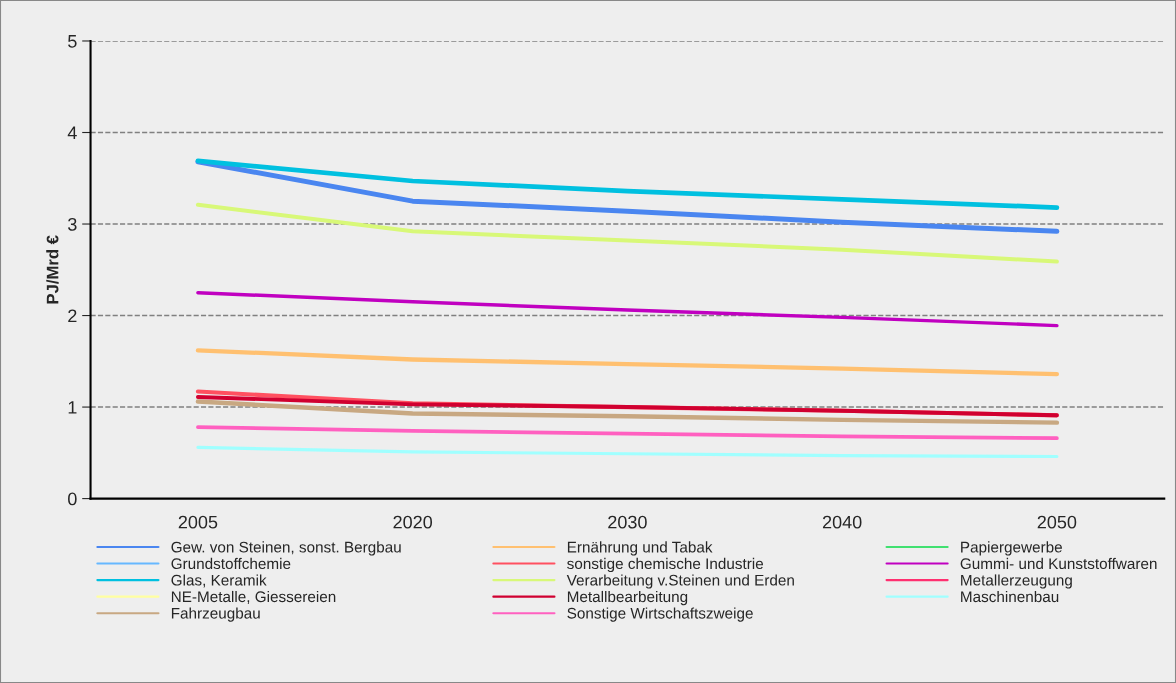  I want to click on legend-label: Maschinenbau, so click(1010, 596).